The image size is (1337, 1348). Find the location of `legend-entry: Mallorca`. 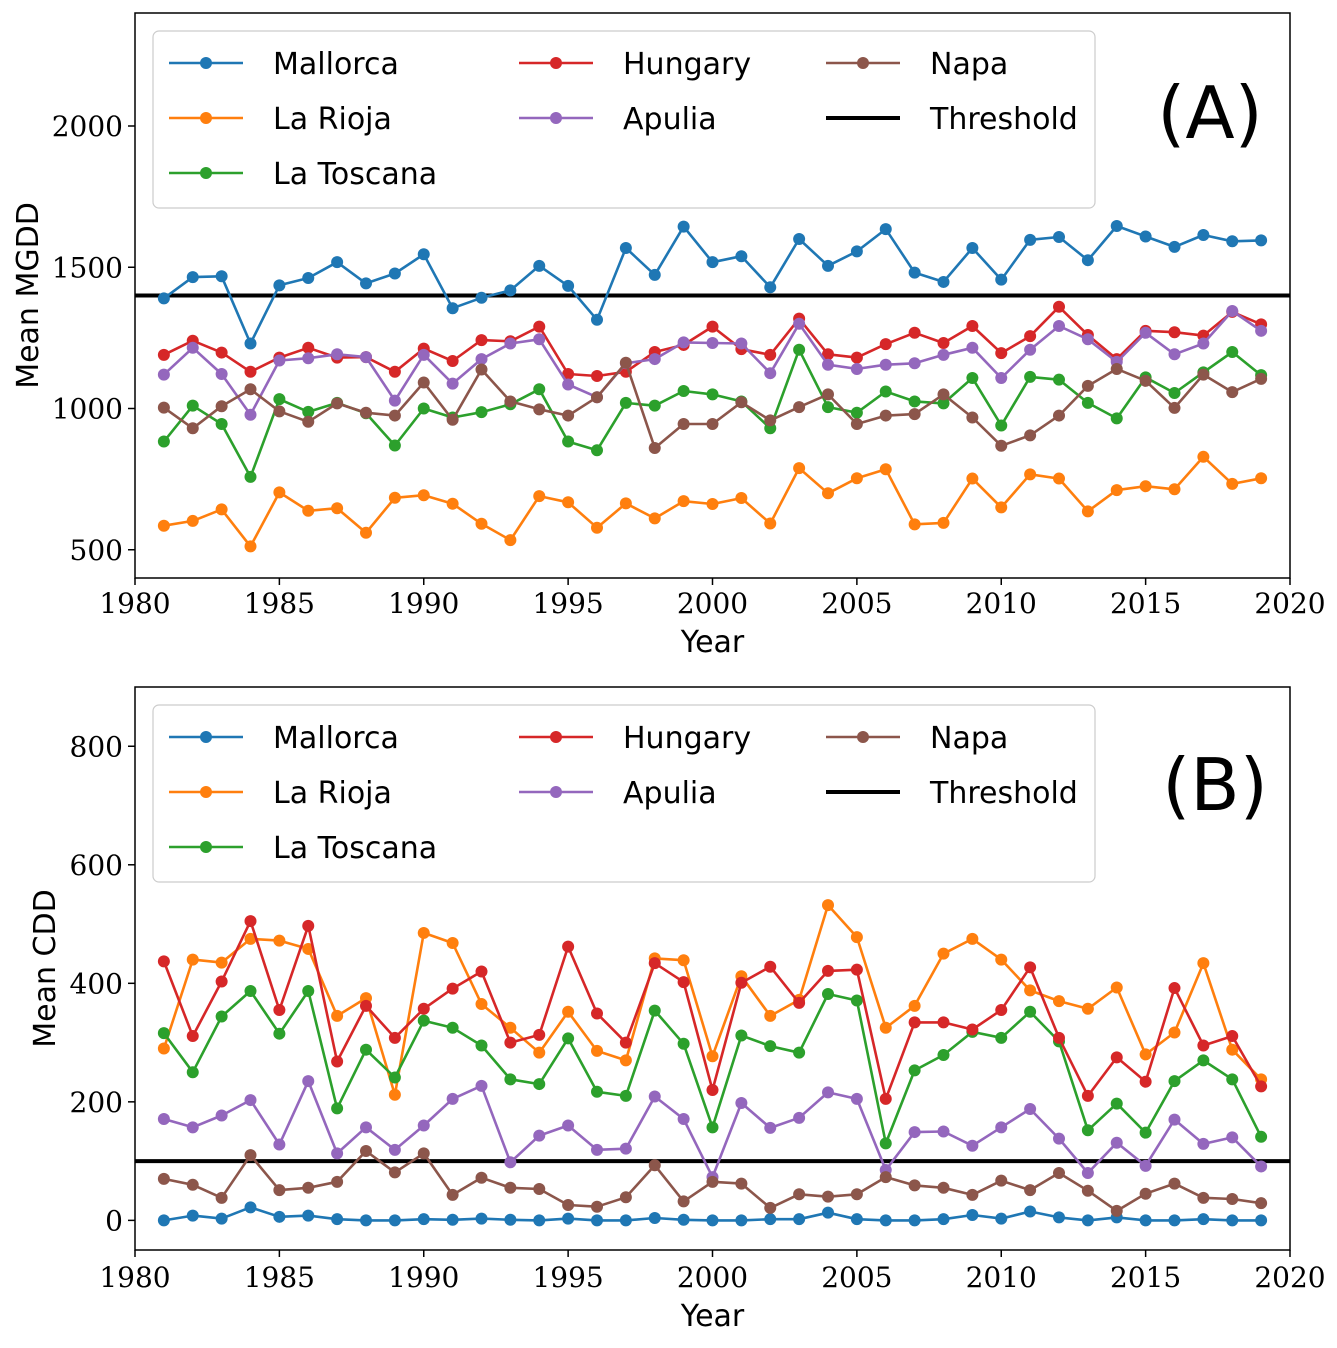

legend-entry: Mallorca is located at coordinates (284, 738).